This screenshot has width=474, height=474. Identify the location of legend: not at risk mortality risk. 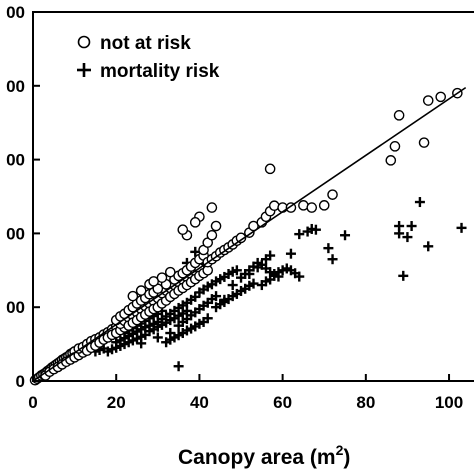
(148, 57).